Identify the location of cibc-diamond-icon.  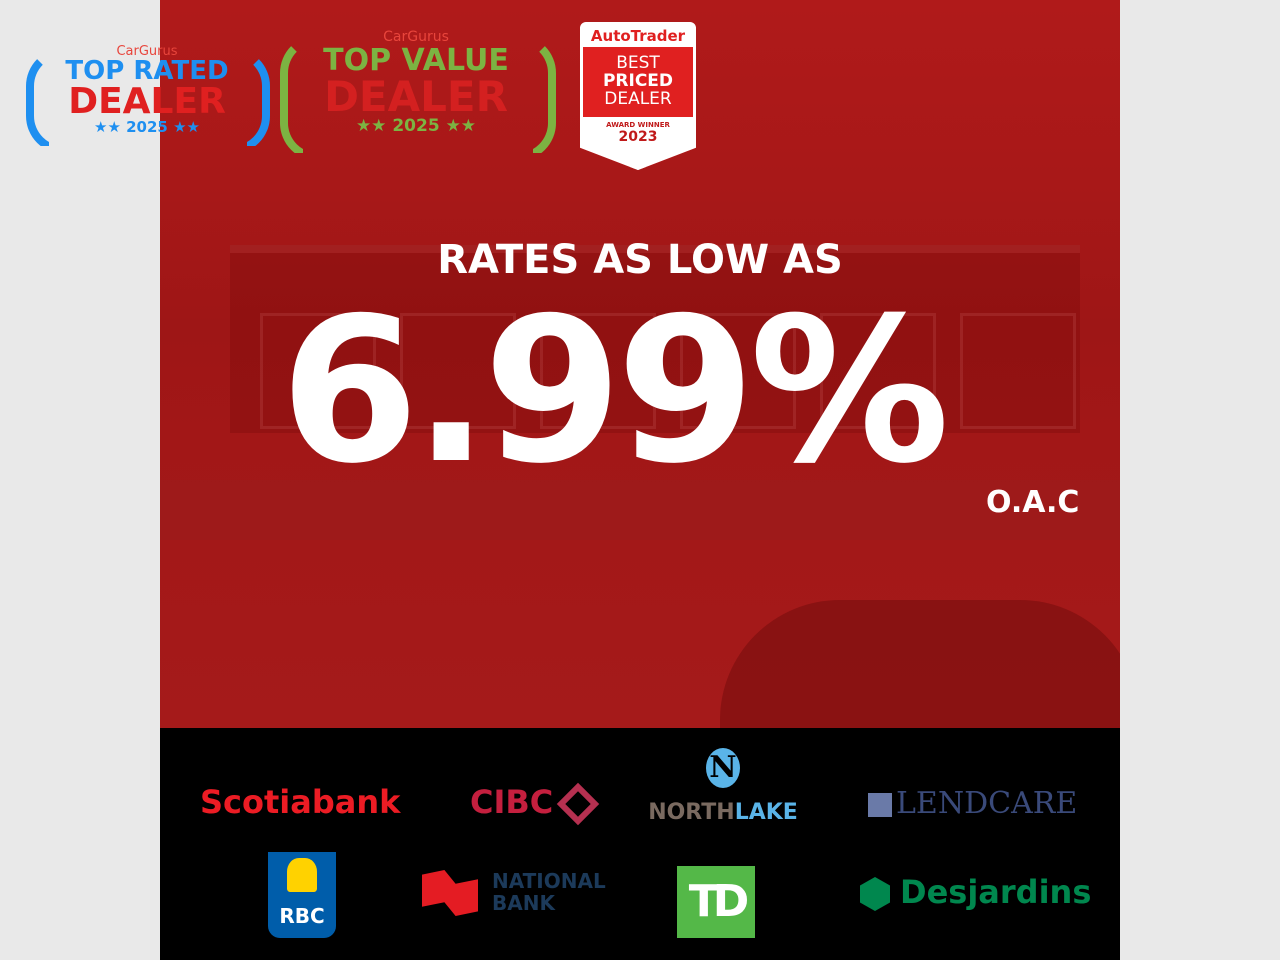
(578, 804).